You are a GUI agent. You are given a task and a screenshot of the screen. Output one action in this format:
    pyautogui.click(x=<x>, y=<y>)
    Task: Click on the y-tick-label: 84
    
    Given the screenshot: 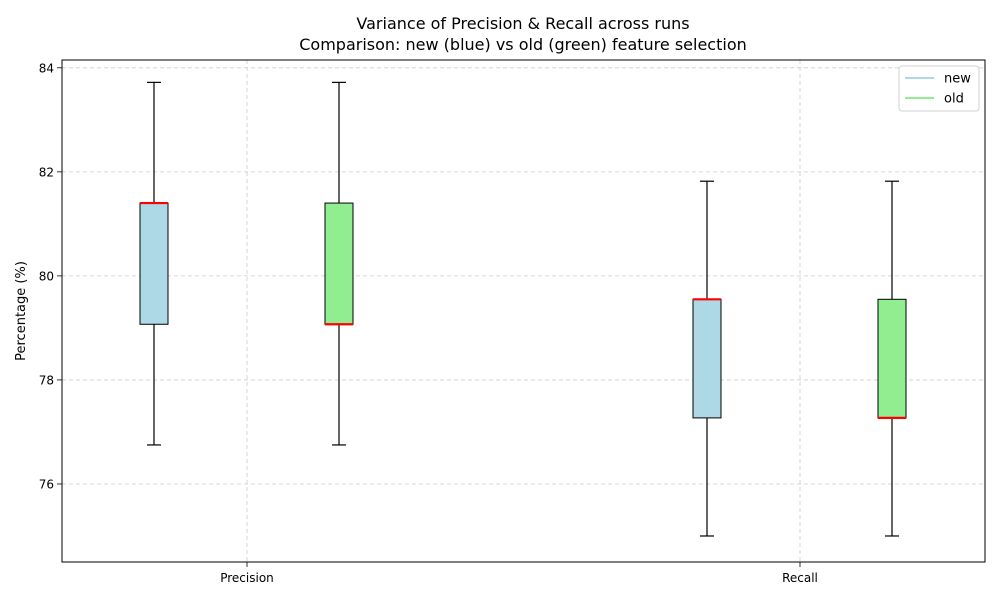 What is the action you would take?
    pyautogui.click(x=46, y=68)
    